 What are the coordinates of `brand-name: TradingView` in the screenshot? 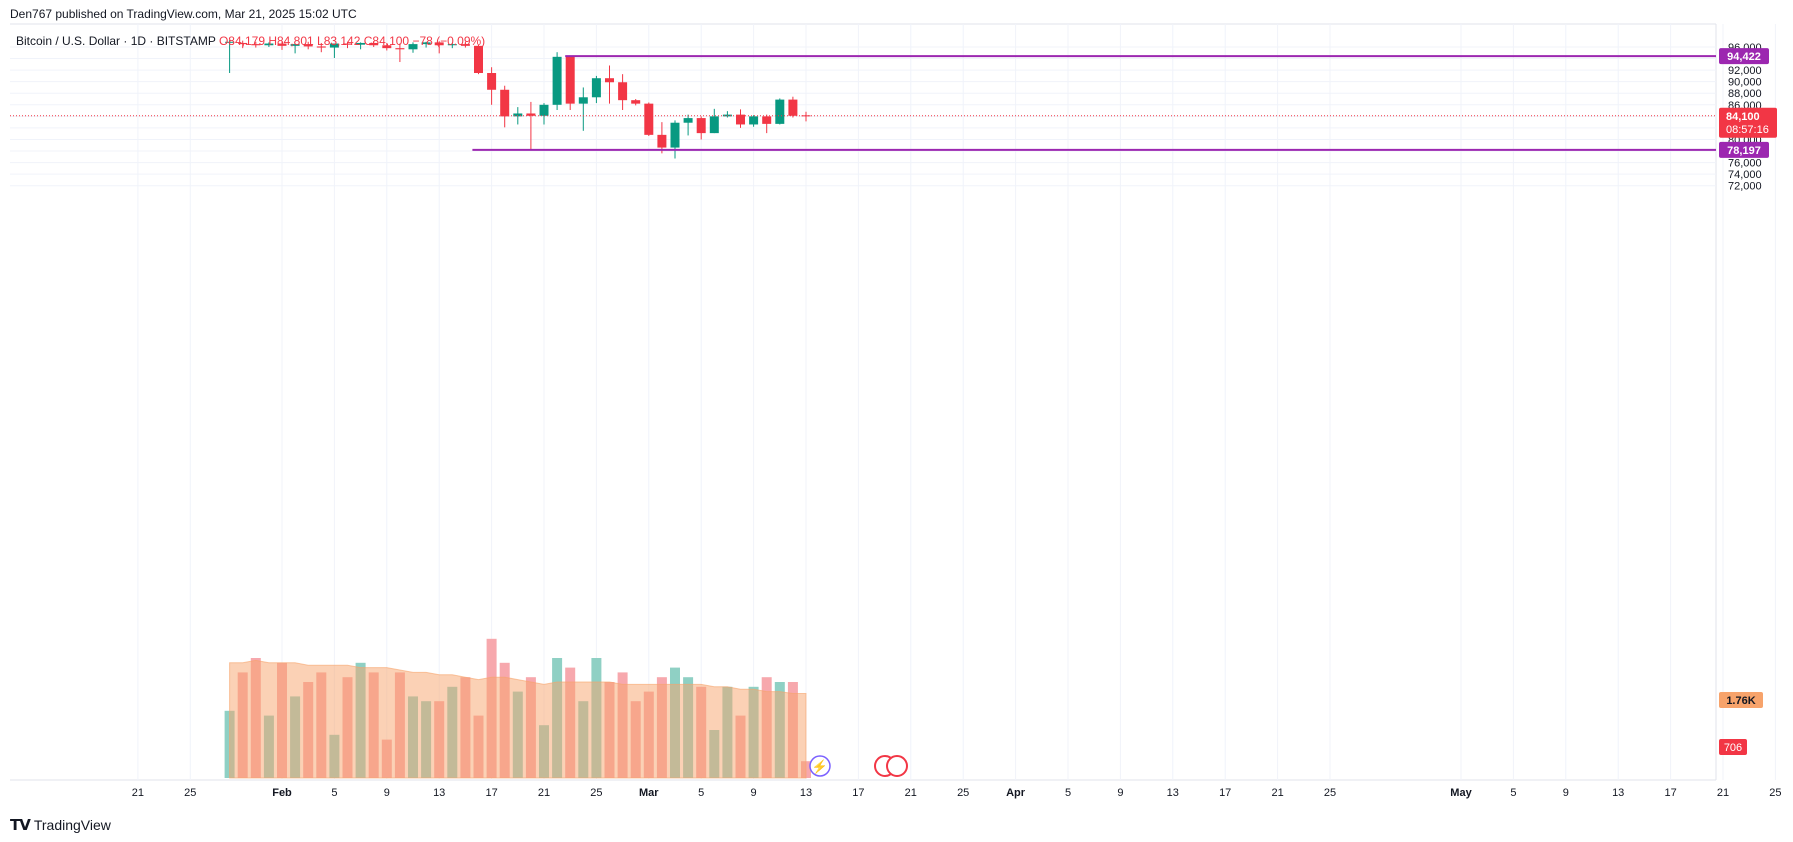 It's located at (72, 825).